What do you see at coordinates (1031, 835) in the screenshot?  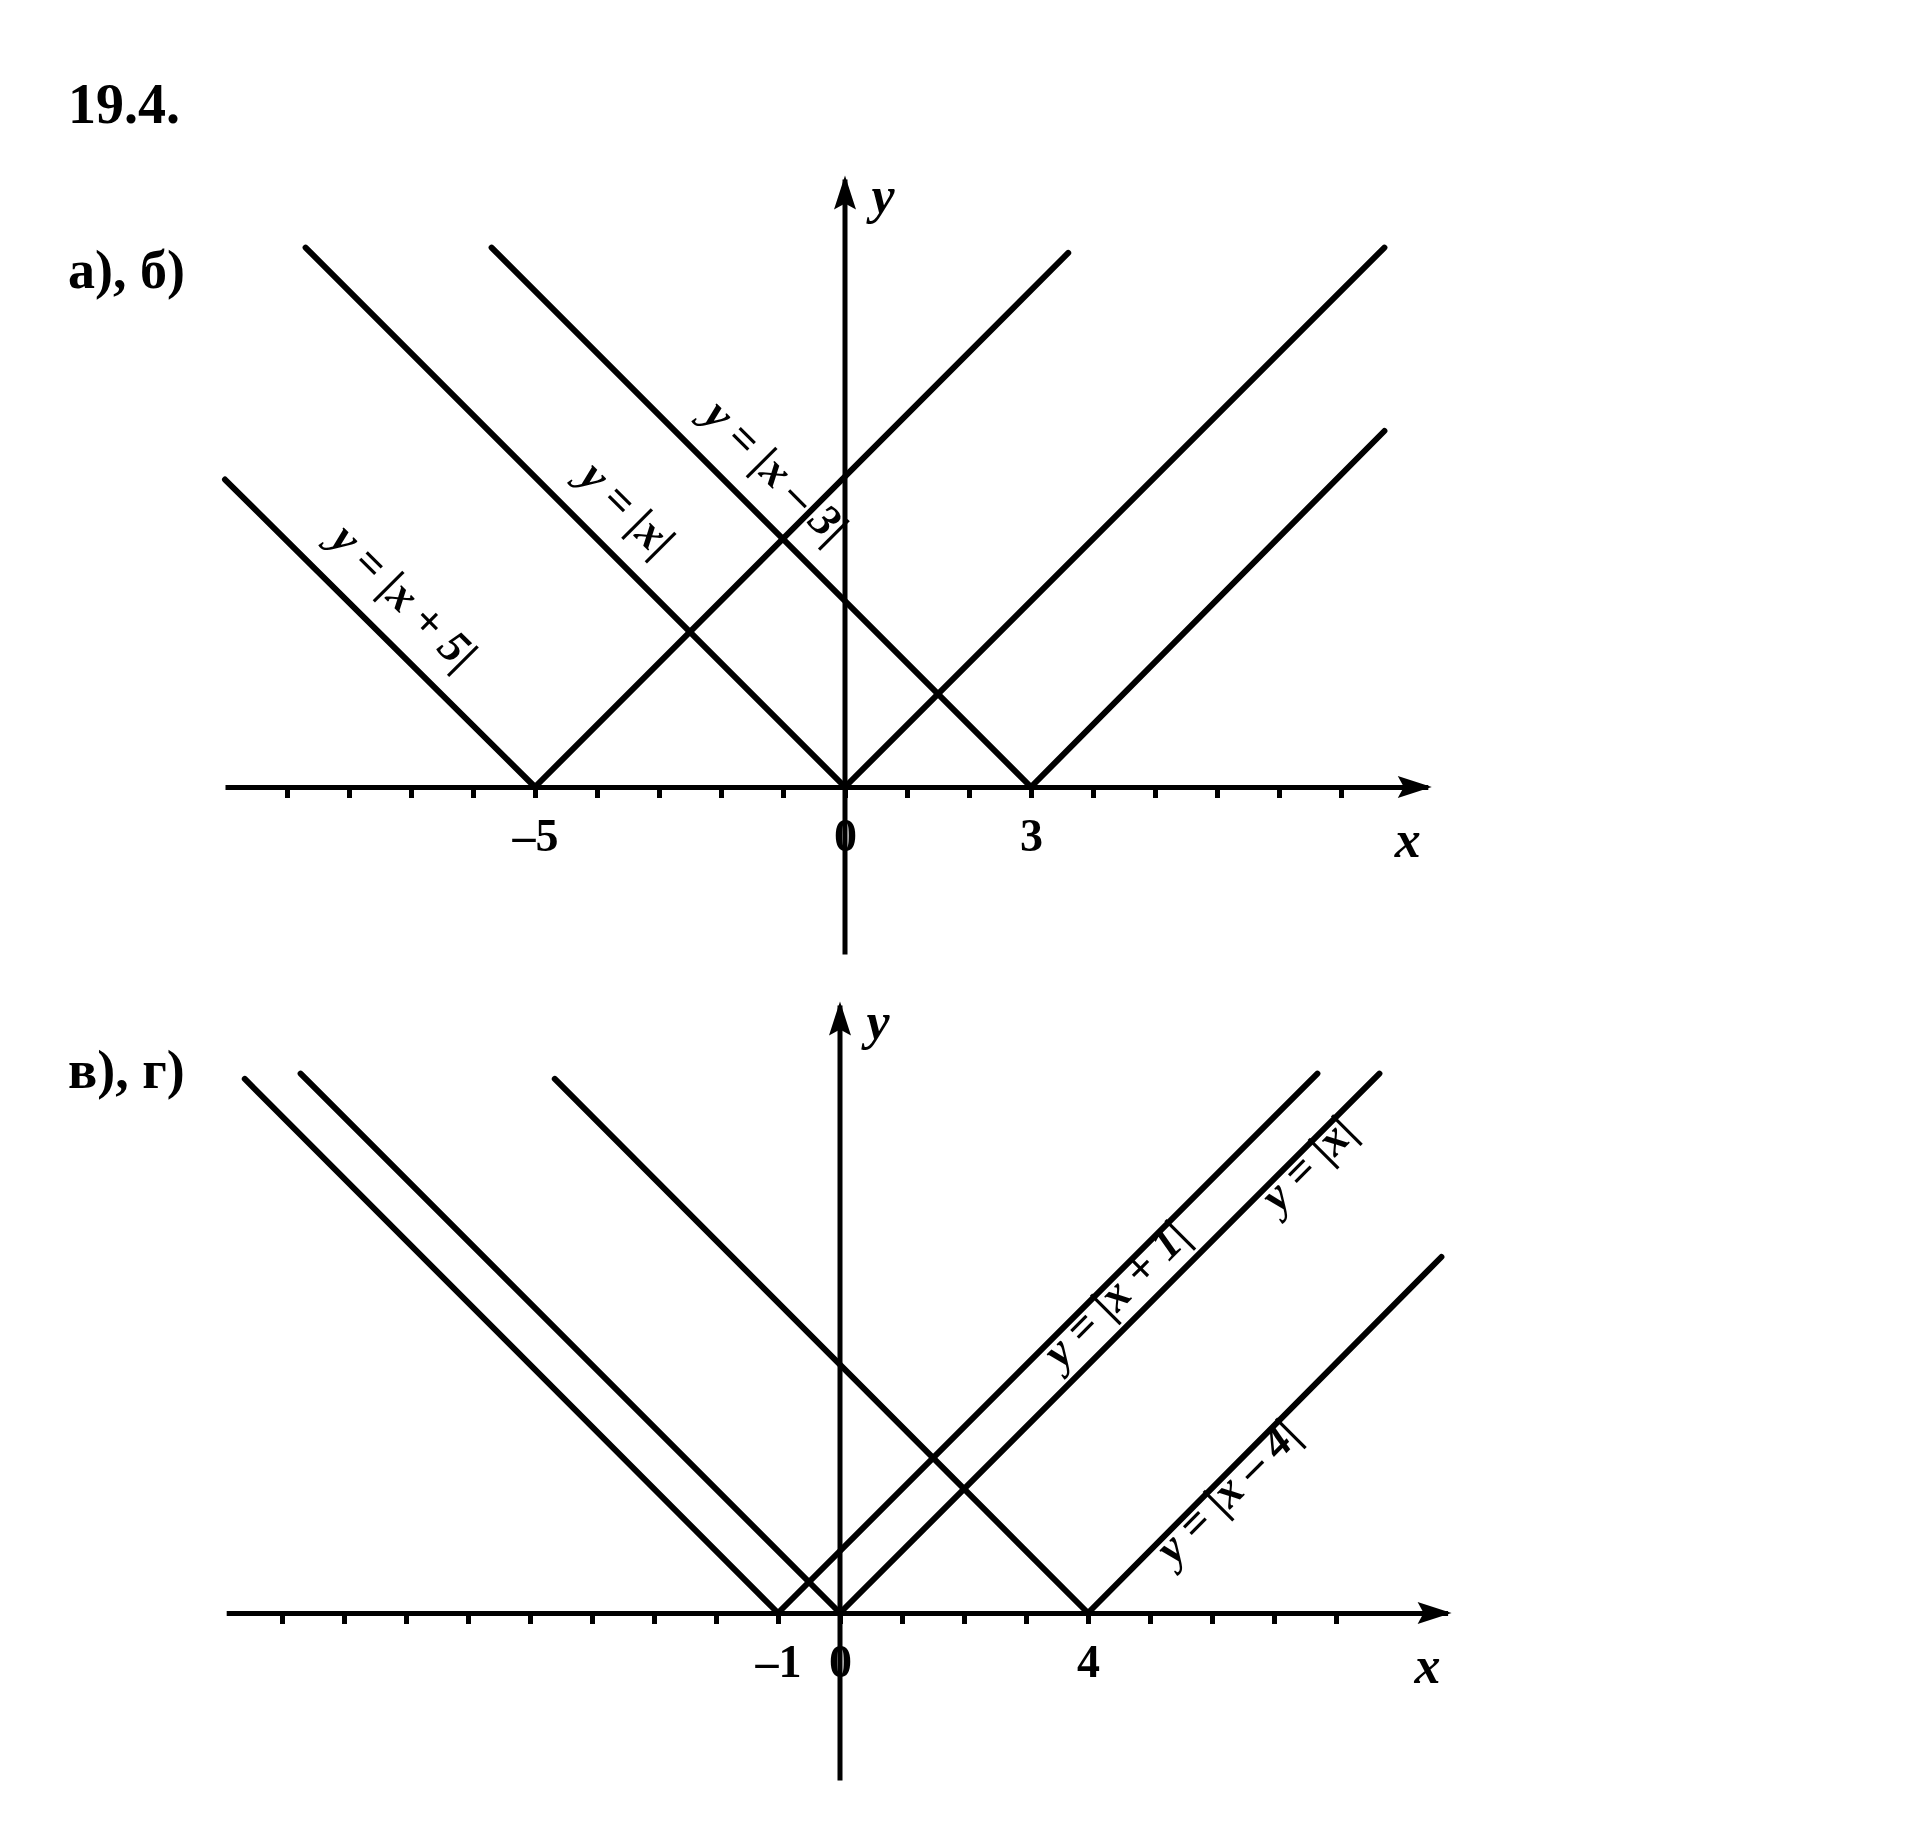 I see `x-tick-label: 3` at bounding box center [1031, 835].